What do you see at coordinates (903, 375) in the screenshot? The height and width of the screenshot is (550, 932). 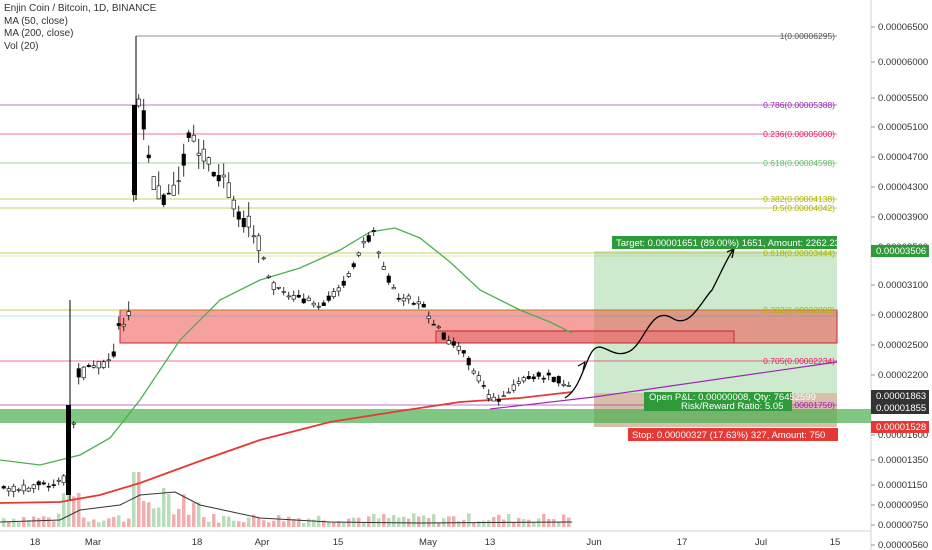 I see `y-tick-label: 0.00002200` at bounding box center [903, 375].